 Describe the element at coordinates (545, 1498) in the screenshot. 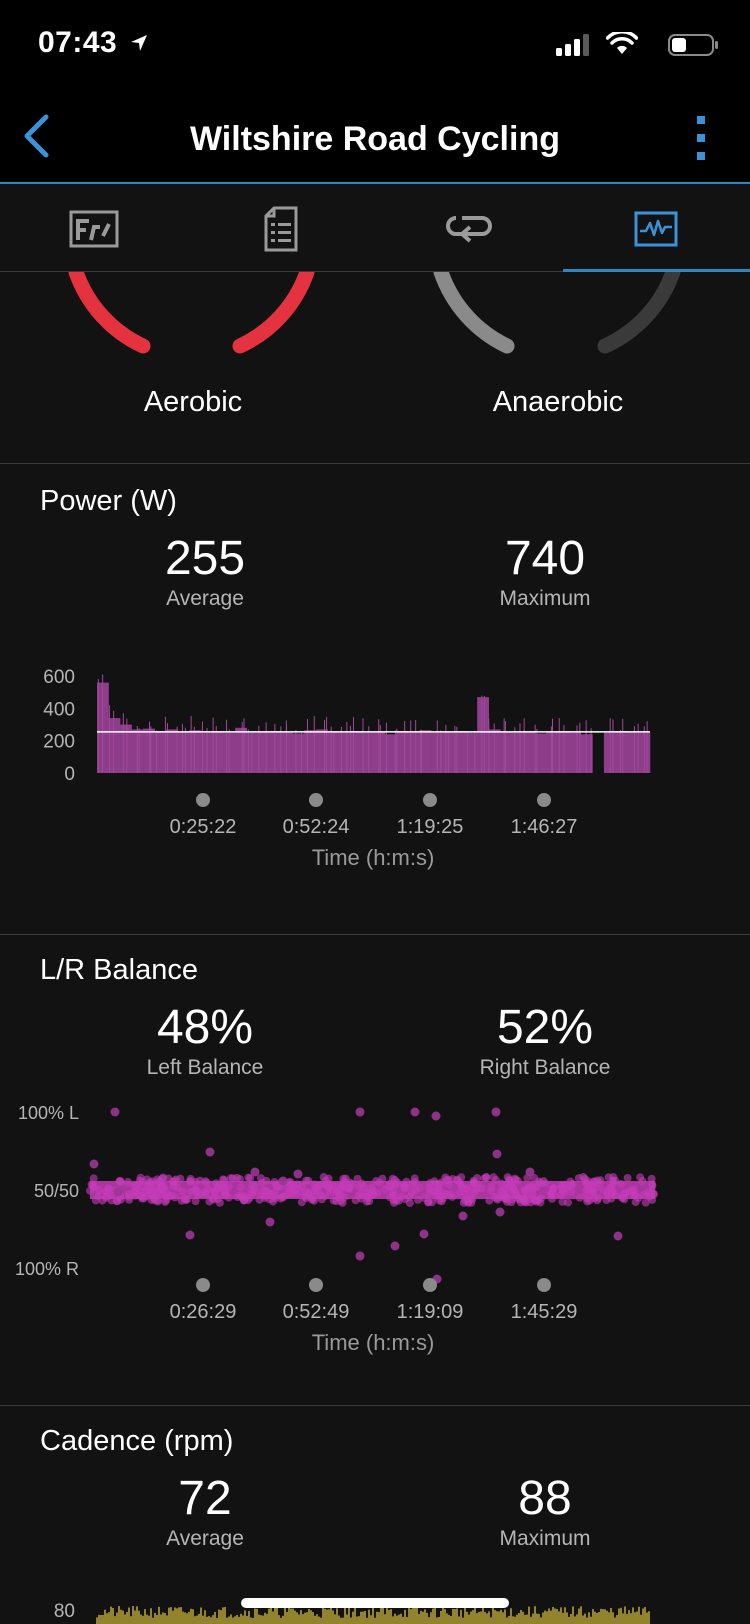

I see `cadence-maximum-value: 88` at that location.